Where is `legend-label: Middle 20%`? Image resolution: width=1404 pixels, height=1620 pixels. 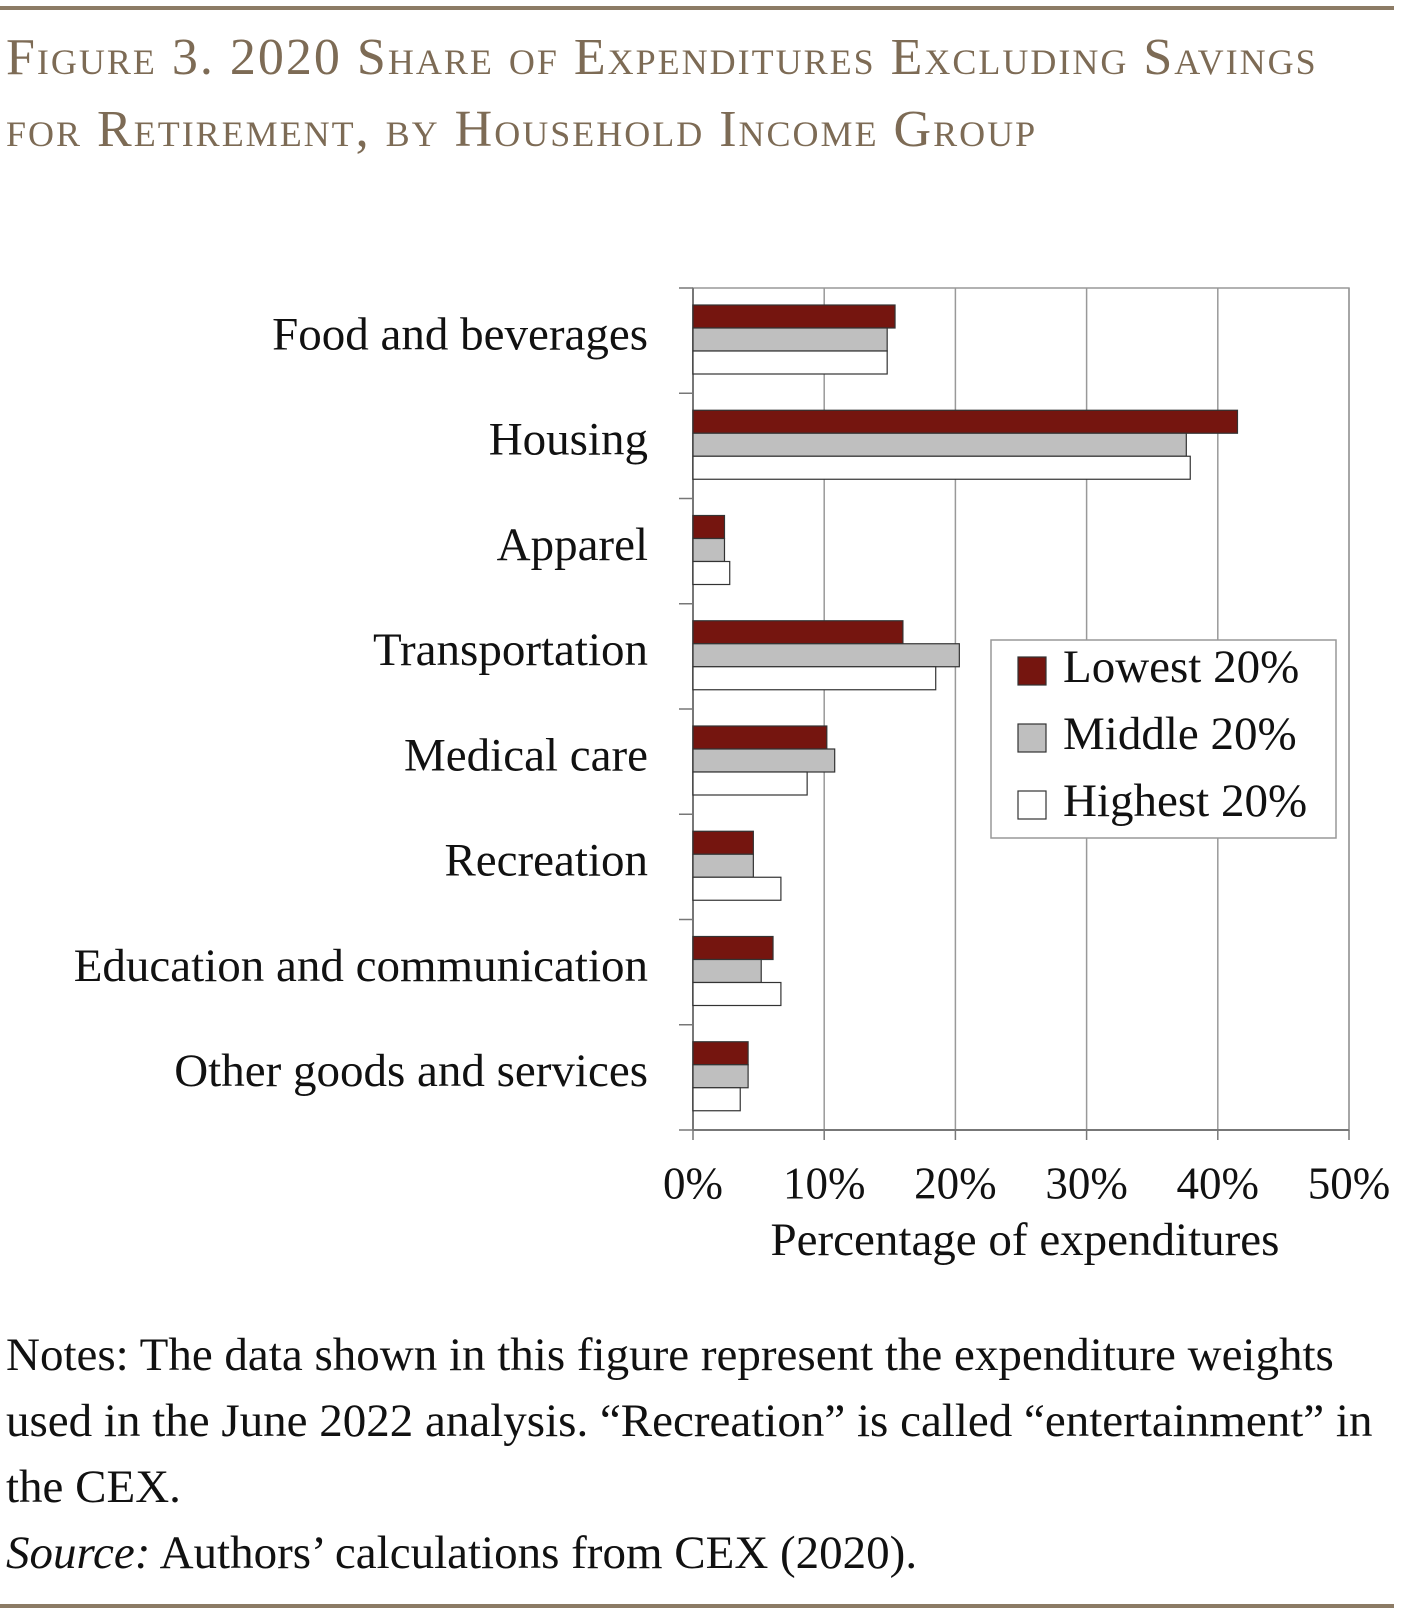 legend-label: Middle 20% is located at coordinates (1180, 734).